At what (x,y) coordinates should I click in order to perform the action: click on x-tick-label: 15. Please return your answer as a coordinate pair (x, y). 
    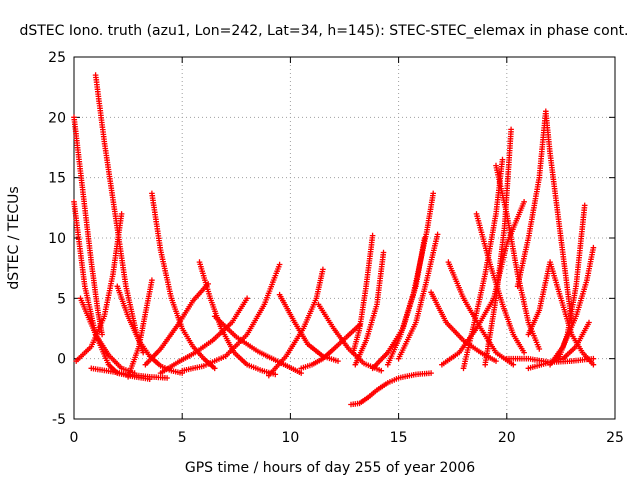
    Looking at the image, I should click on (399, 438).